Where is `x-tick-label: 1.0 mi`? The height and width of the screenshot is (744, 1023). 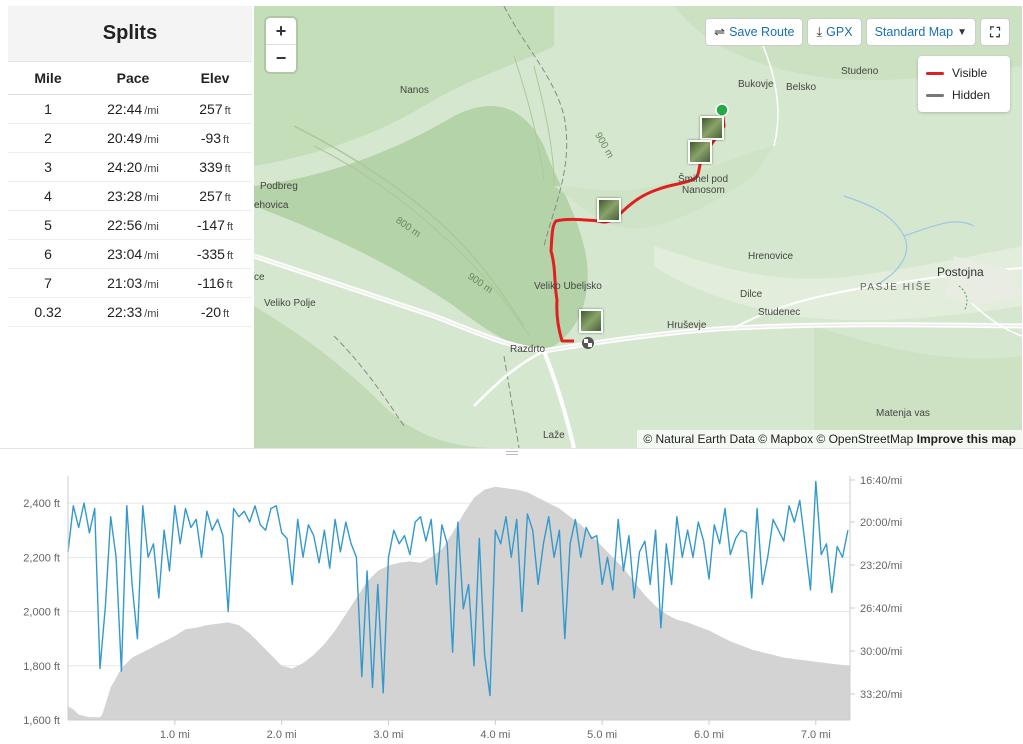 x-tick-label: 1.0 mi is located at coordinates (175, 735).